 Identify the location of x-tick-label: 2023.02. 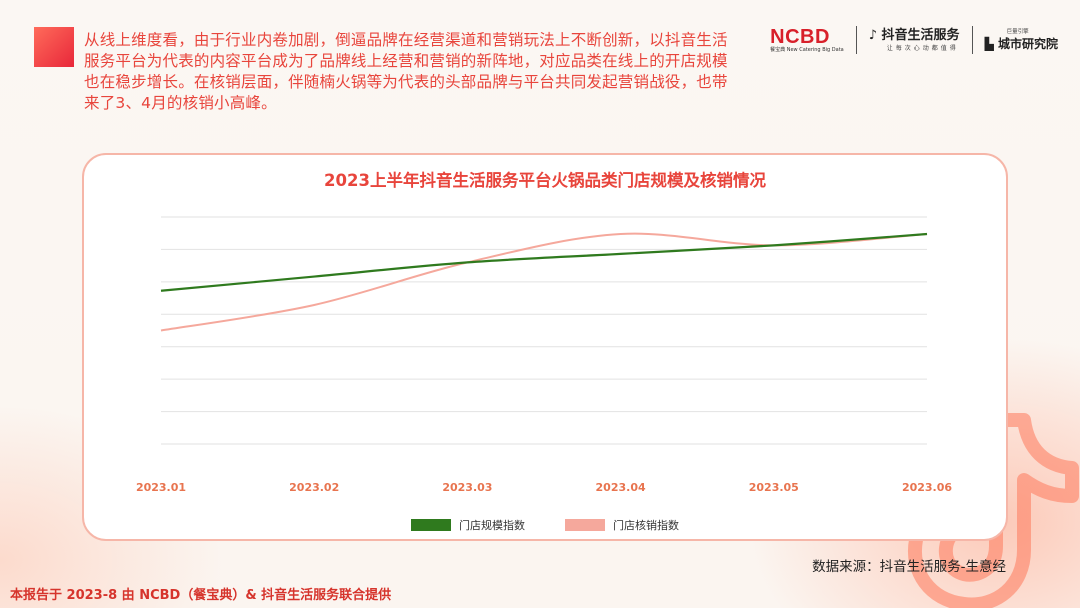
(314, 487).